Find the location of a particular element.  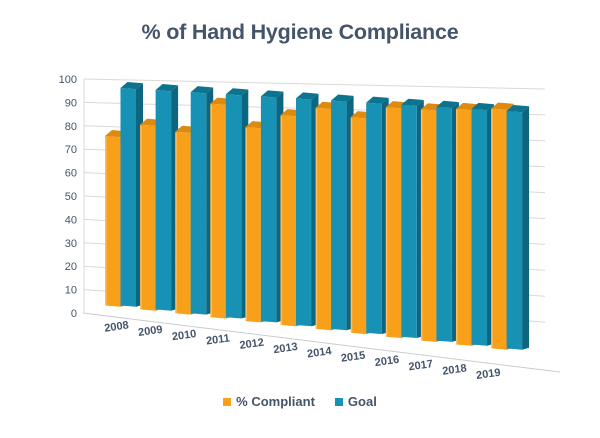

x-axis-category-label: 2014 is located at coordinates (319, 352).